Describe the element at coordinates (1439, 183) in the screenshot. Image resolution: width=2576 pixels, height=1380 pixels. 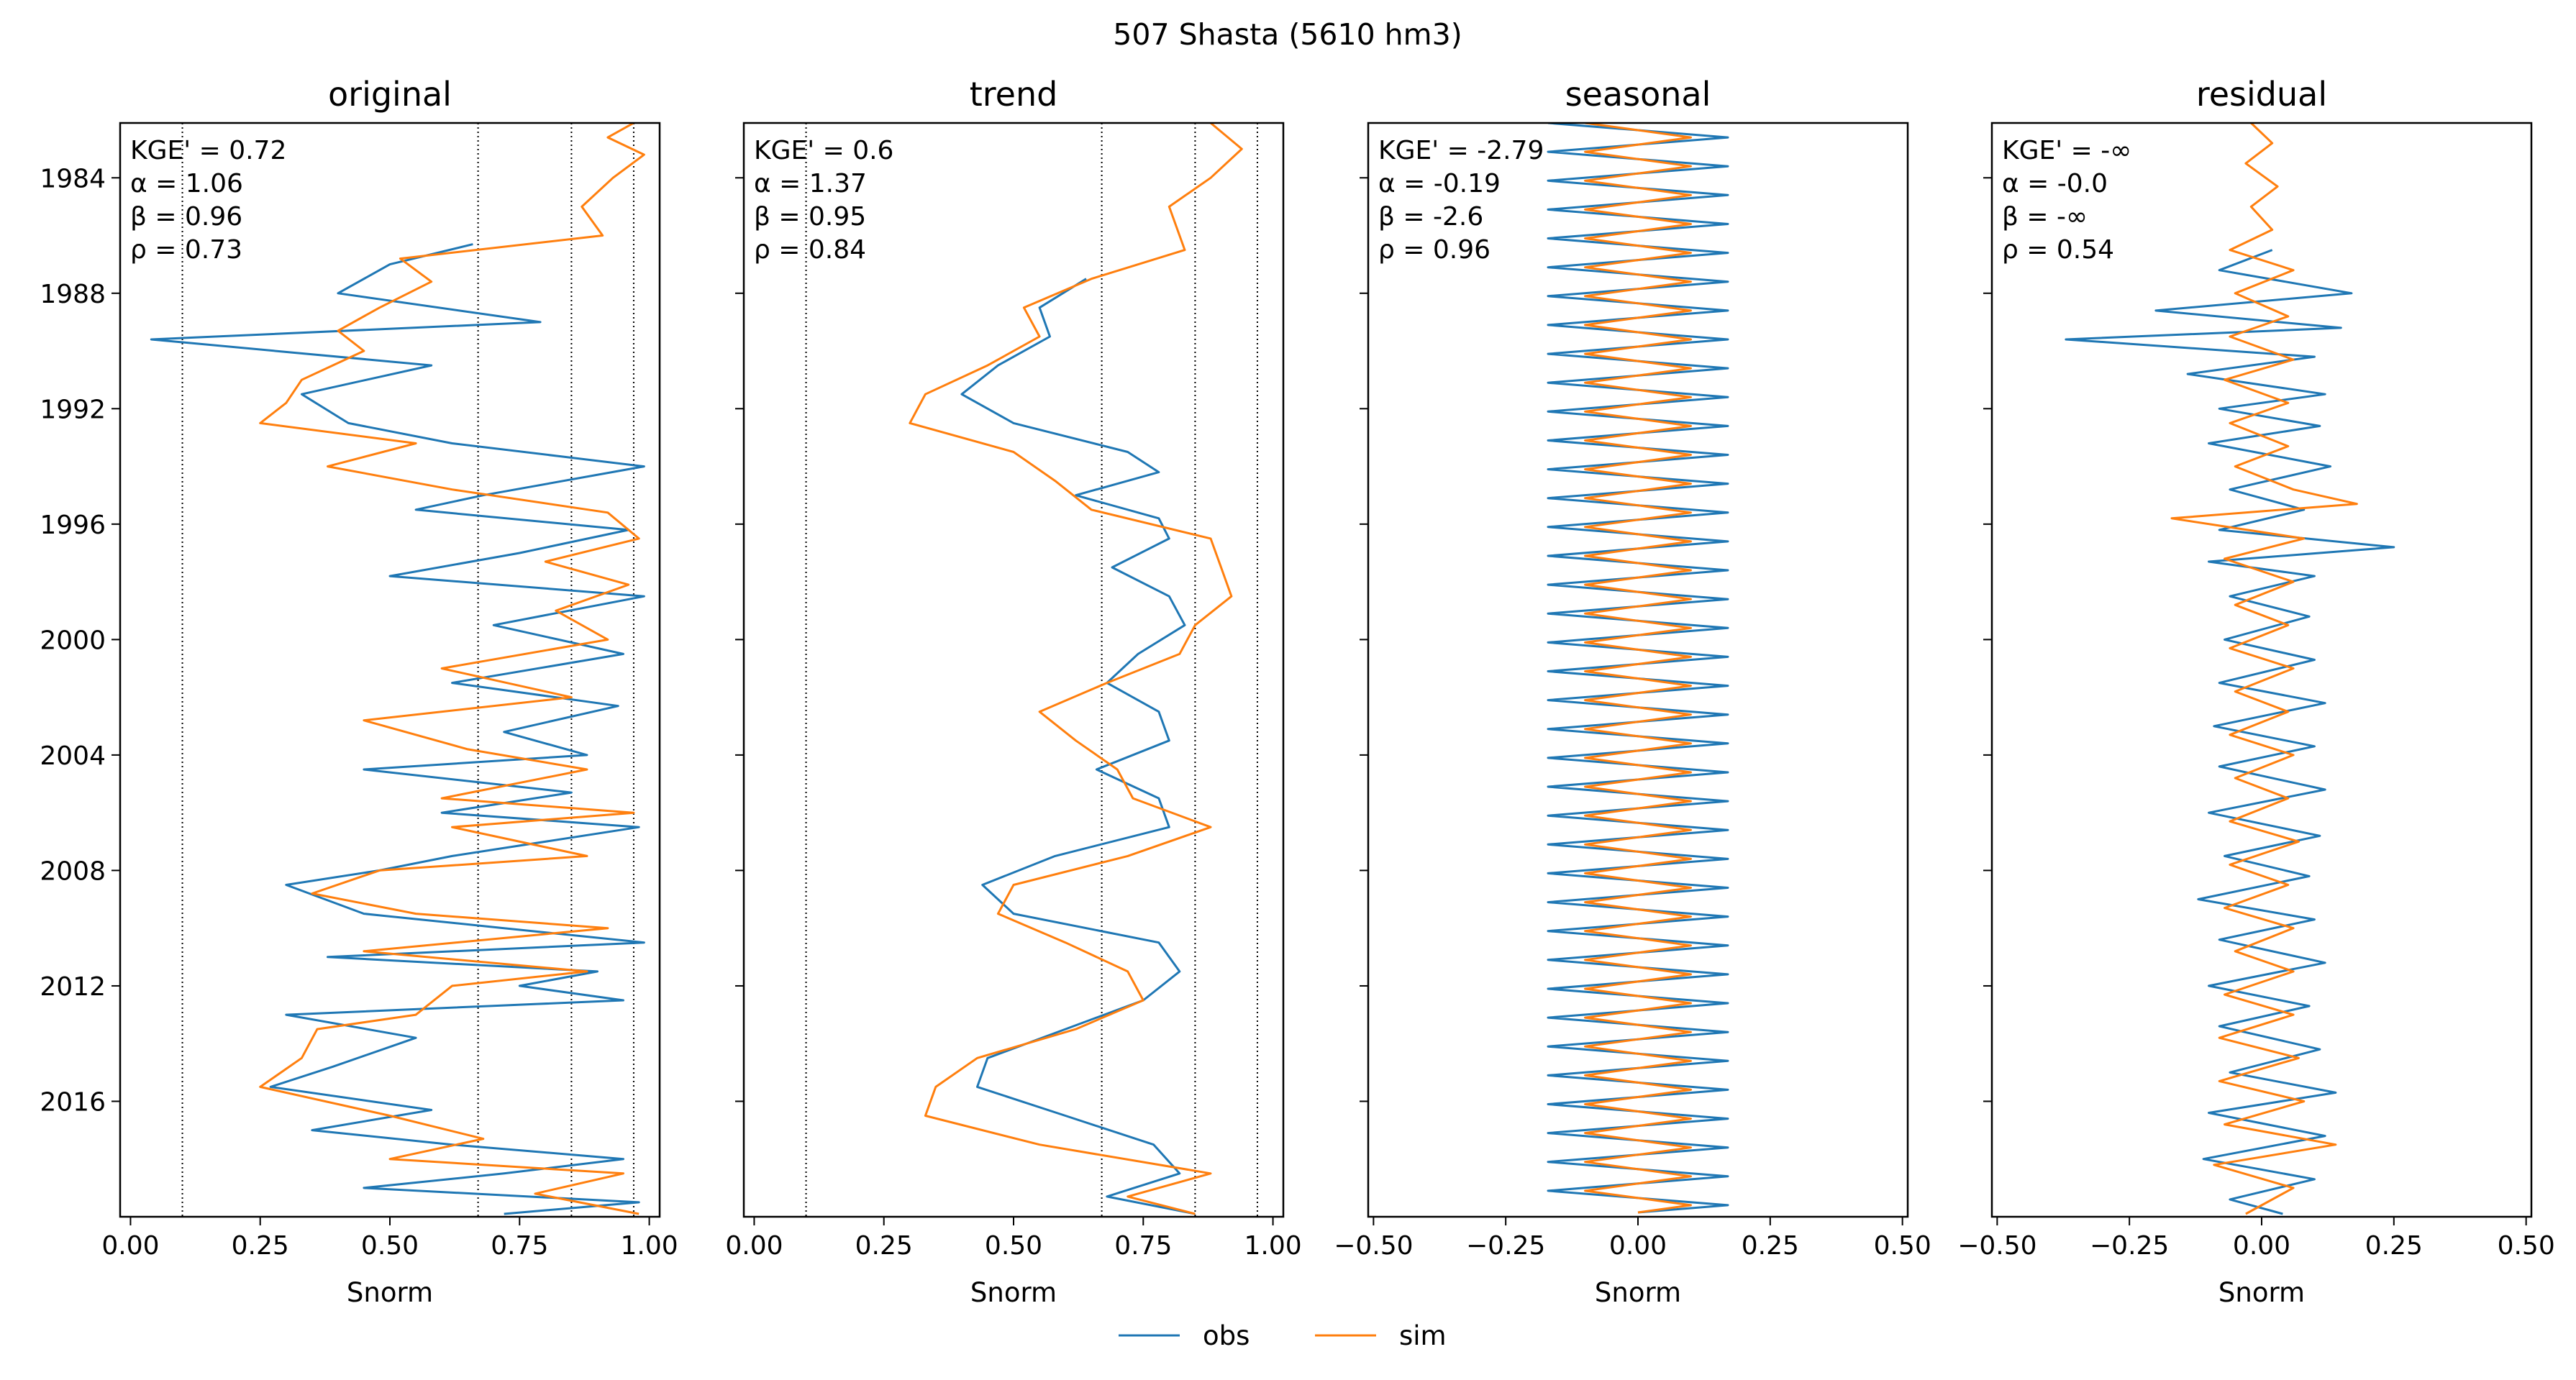
I see `metric-alpha: α = -0.19` at that location.